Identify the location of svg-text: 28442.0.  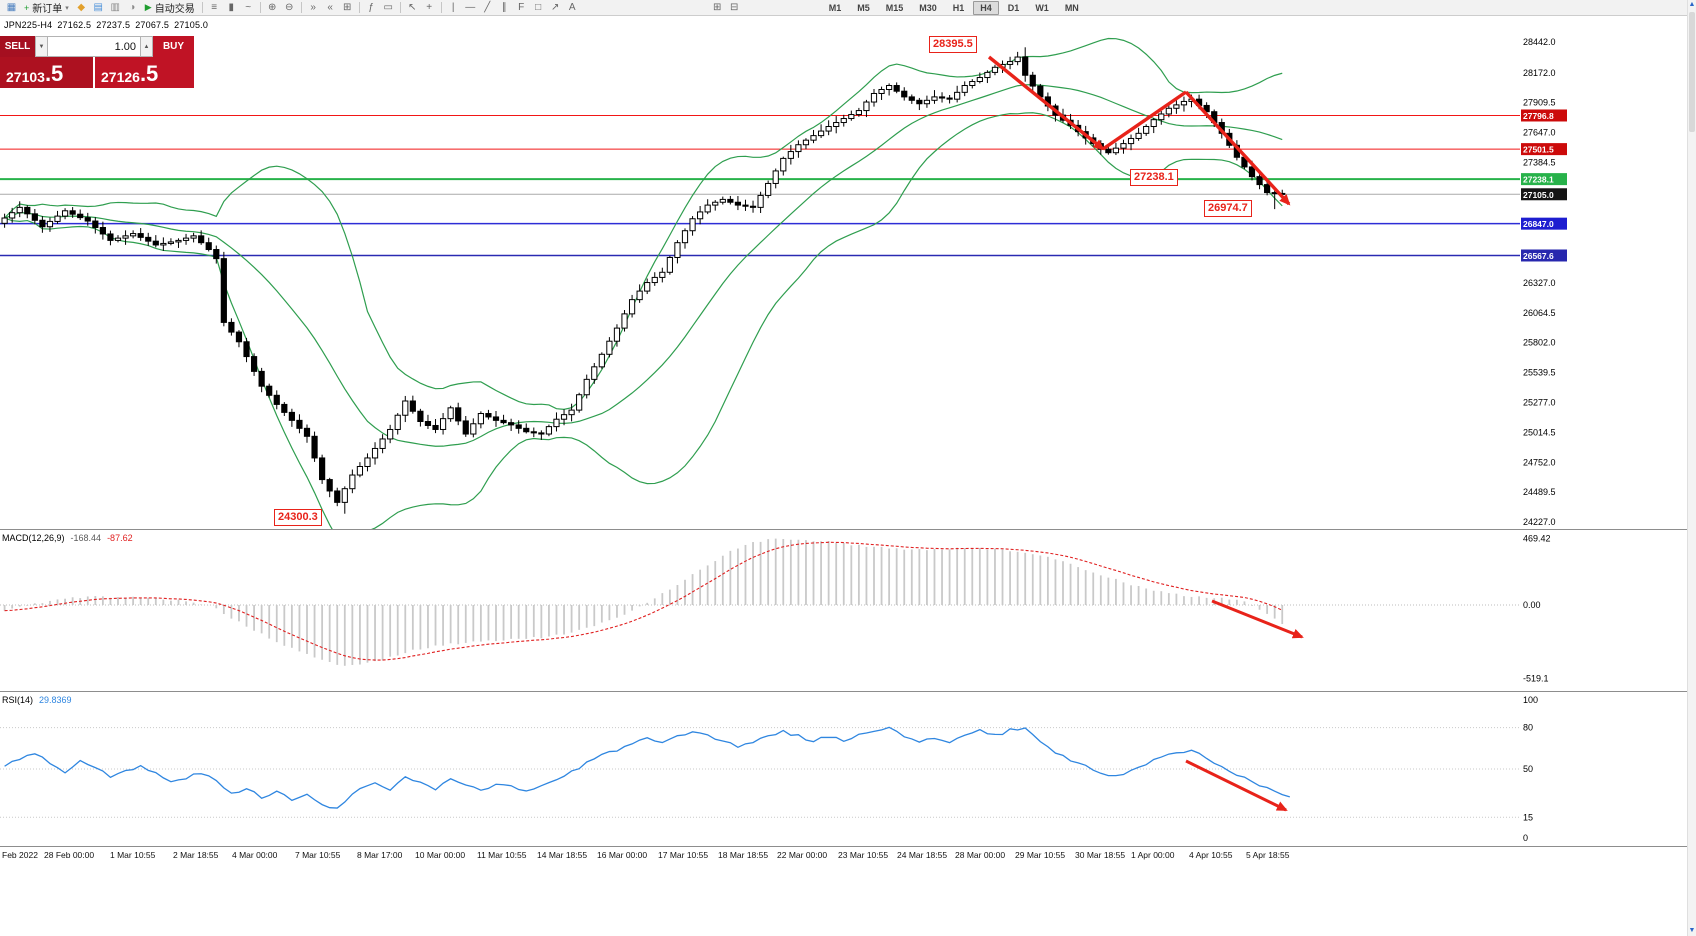
(1539, 42).